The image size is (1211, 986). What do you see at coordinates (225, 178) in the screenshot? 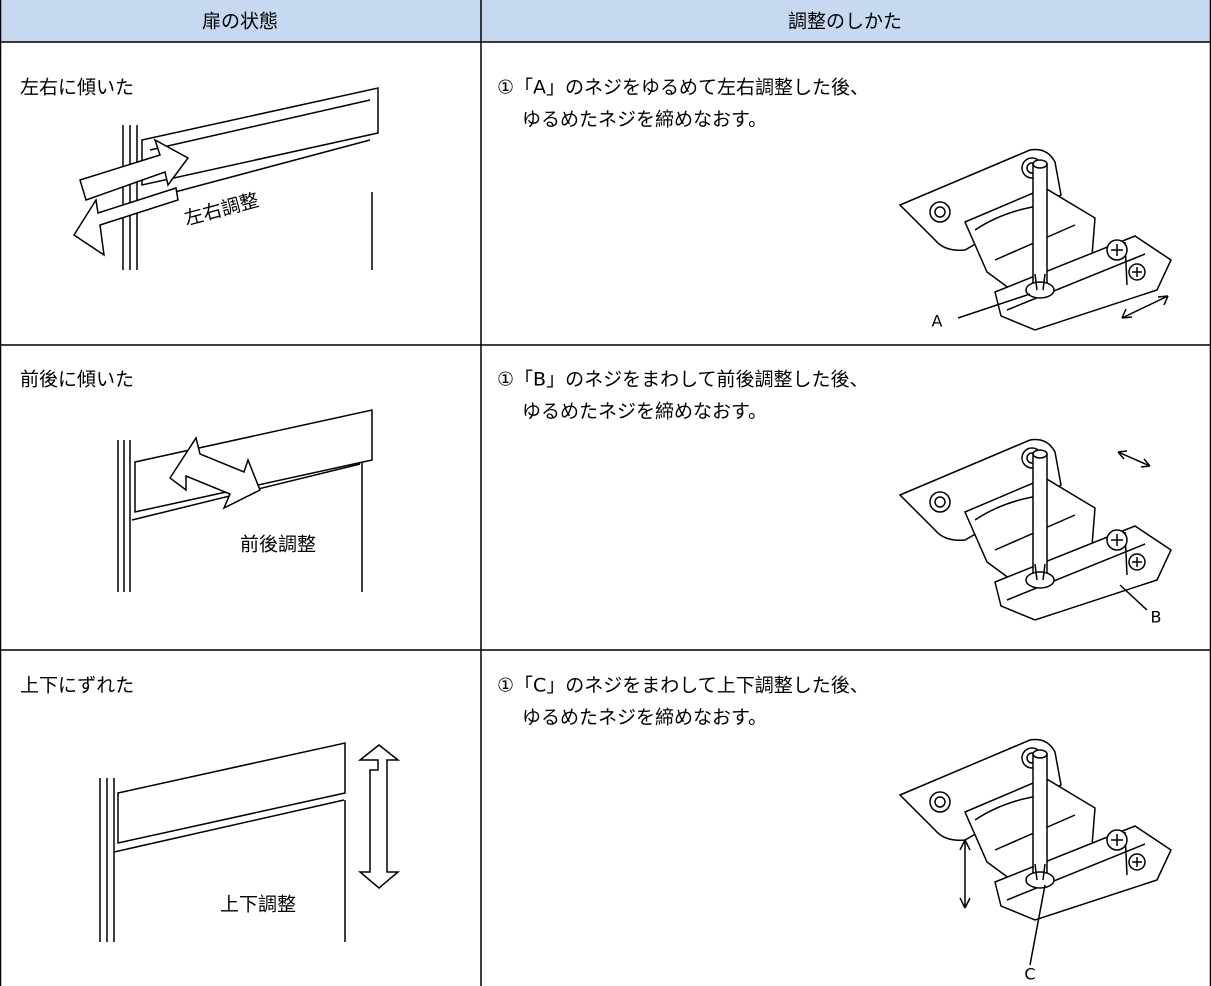
I see `door-illustration: 左右調整` at bounding box center [225, 178].